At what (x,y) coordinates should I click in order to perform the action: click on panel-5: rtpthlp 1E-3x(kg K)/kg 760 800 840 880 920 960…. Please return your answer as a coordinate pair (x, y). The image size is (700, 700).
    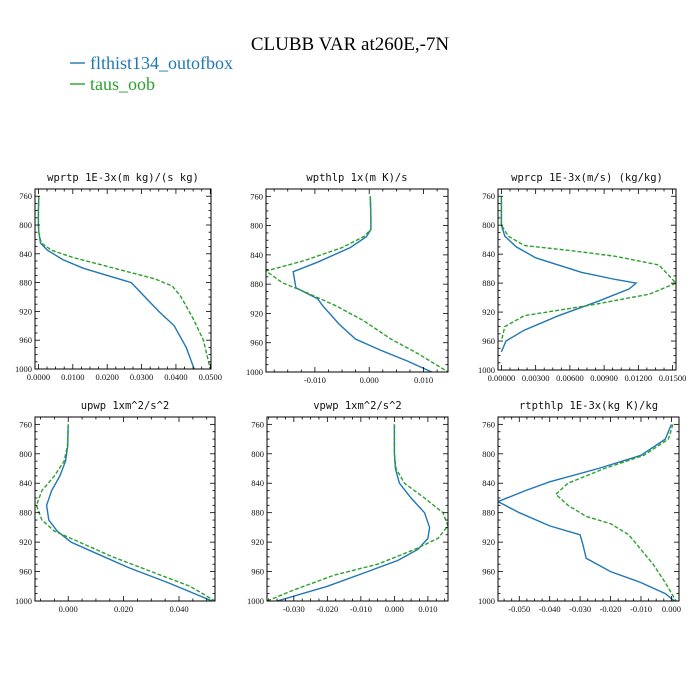
    Looking at the image, I should click on (579, 507).